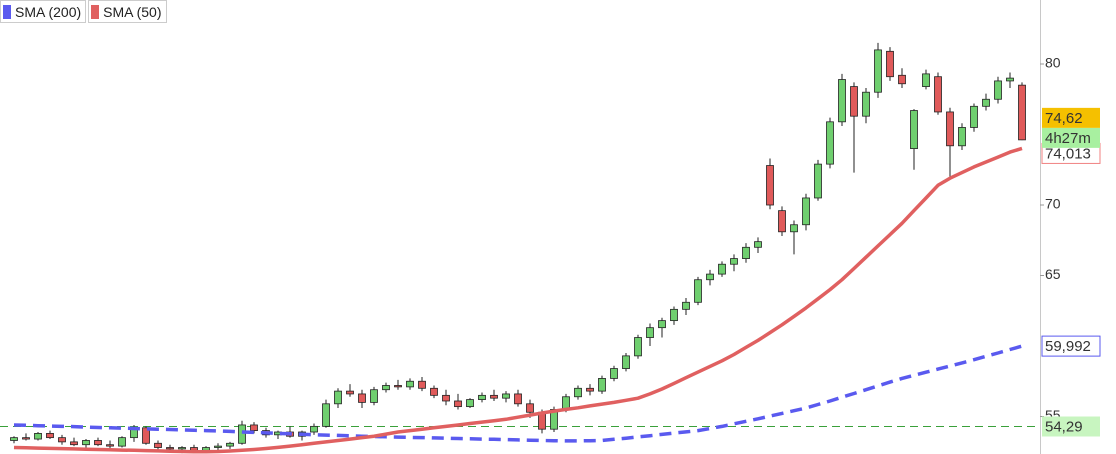  Describe the element at coordinates (1078, 227) in the screenshot. I see `axis-panel` at that location.